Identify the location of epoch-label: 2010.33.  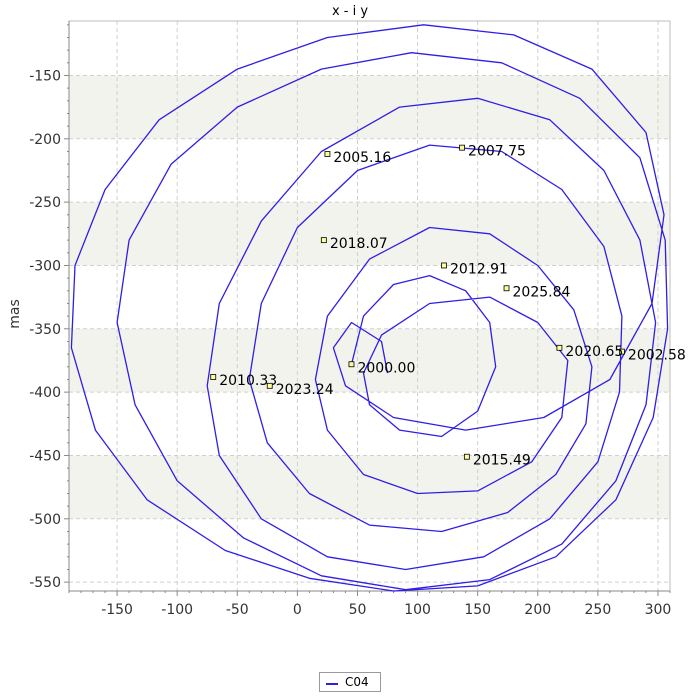
(248, 381).